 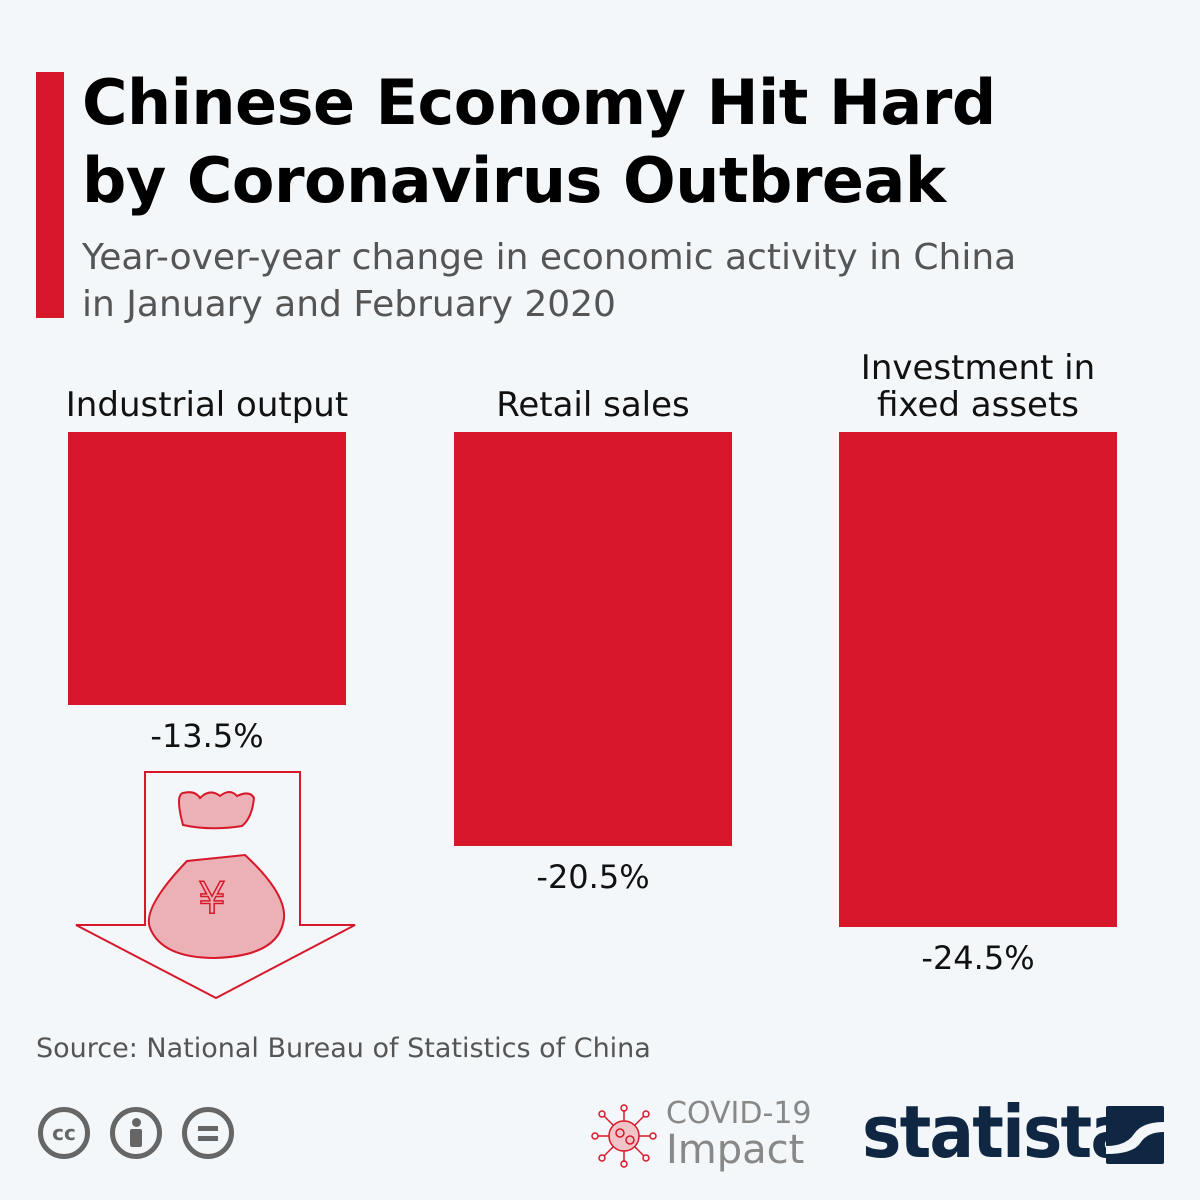 I want to click on value-label: -24.5%, so click(x=978, y=957).